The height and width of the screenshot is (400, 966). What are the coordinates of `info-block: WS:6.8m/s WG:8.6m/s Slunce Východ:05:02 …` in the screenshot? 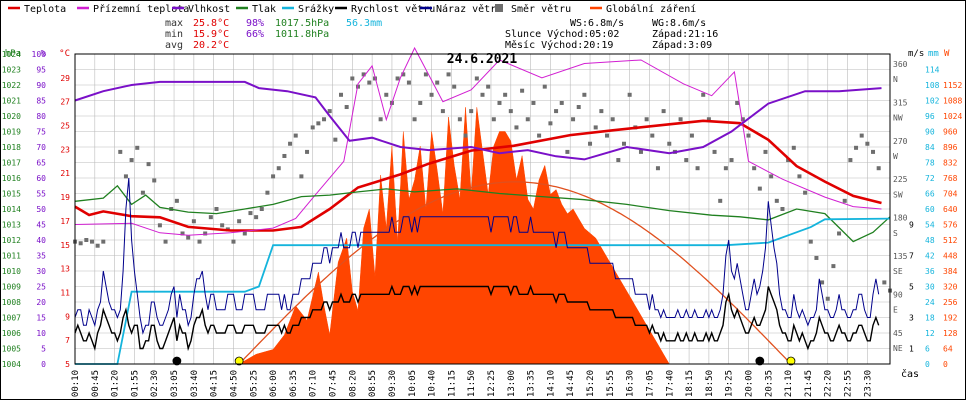 It's located at (611, 34).